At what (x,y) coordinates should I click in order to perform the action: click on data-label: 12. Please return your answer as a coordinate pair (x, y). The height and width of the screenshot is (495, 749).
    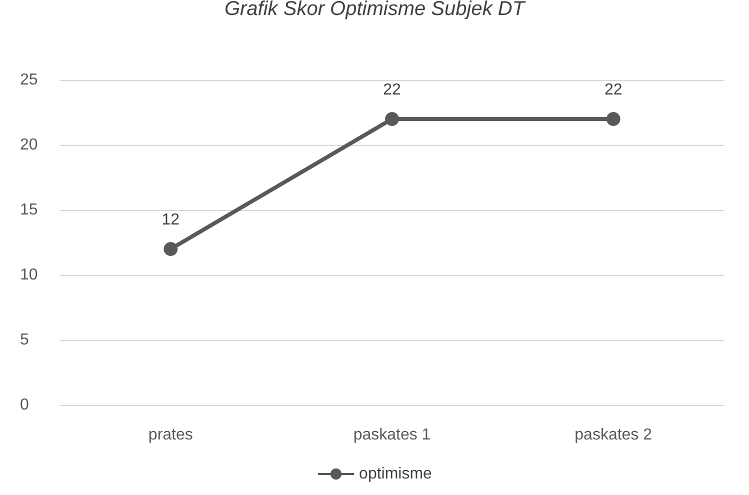
    Looking at the image, I should click on (171, 220).